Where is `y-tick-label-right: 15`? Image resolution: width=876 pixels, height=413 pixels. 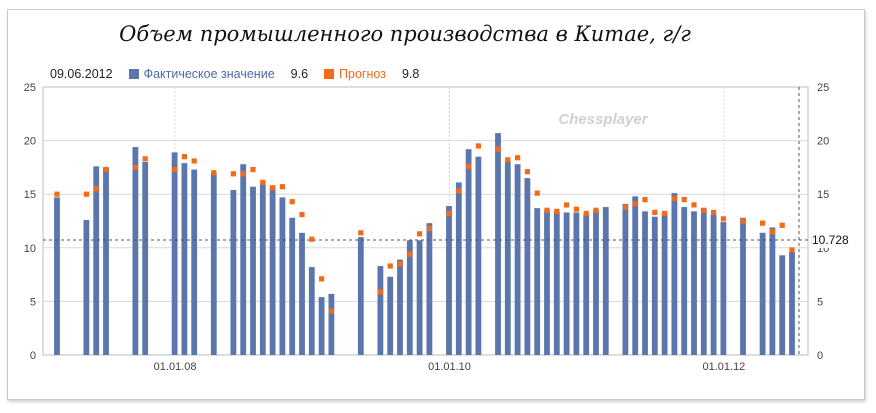
y-tick-label-right: 15 is located at coordinates (823, 195).